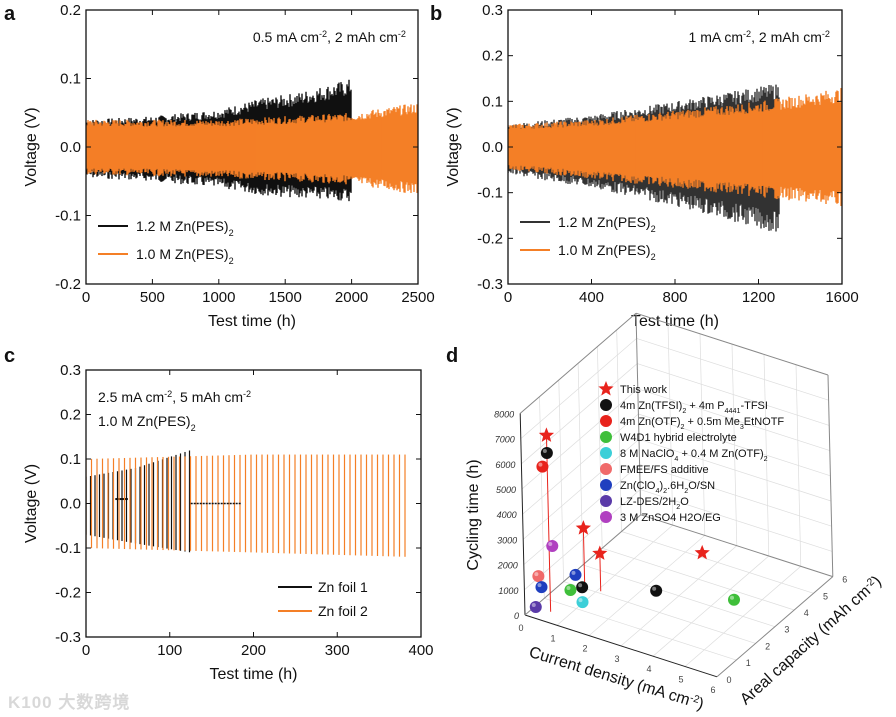 The height and width of the screenshot is (717, 896). Describe the element at coordinates (351, 297) in the screenshot. I see `x-tick-label: 2000` at that location.